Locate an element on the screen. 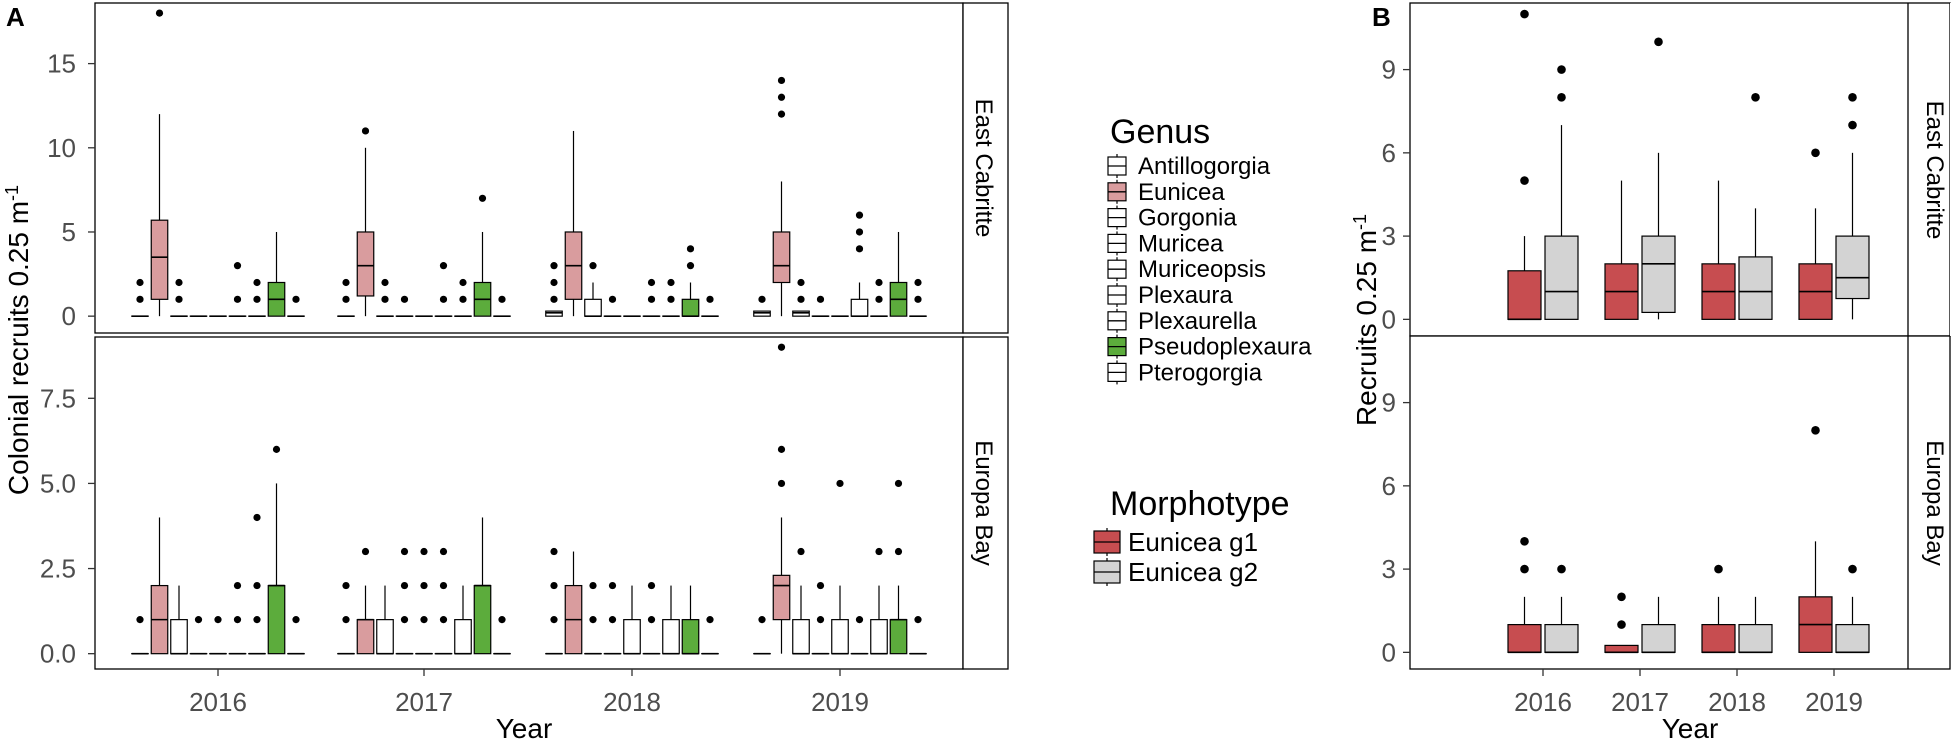 The image size is (1955, 741). panel-b-facet-label-east-cabritte: East Cabritte is located at coordinates (1934, 170).